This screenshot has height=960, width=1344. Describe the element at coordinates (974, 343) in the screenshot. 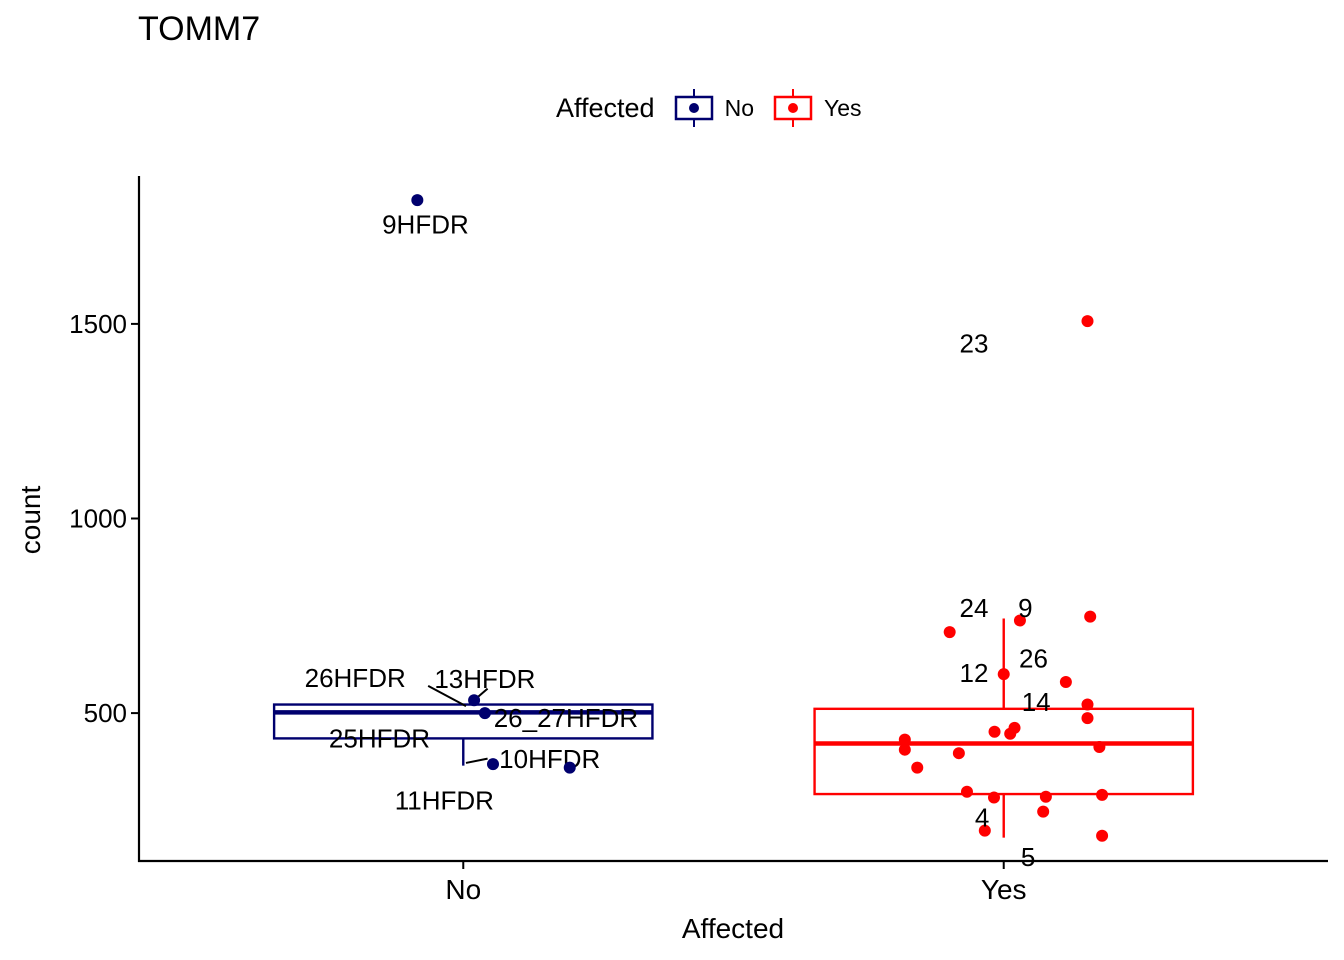

I see `point-label: 23` at that location.